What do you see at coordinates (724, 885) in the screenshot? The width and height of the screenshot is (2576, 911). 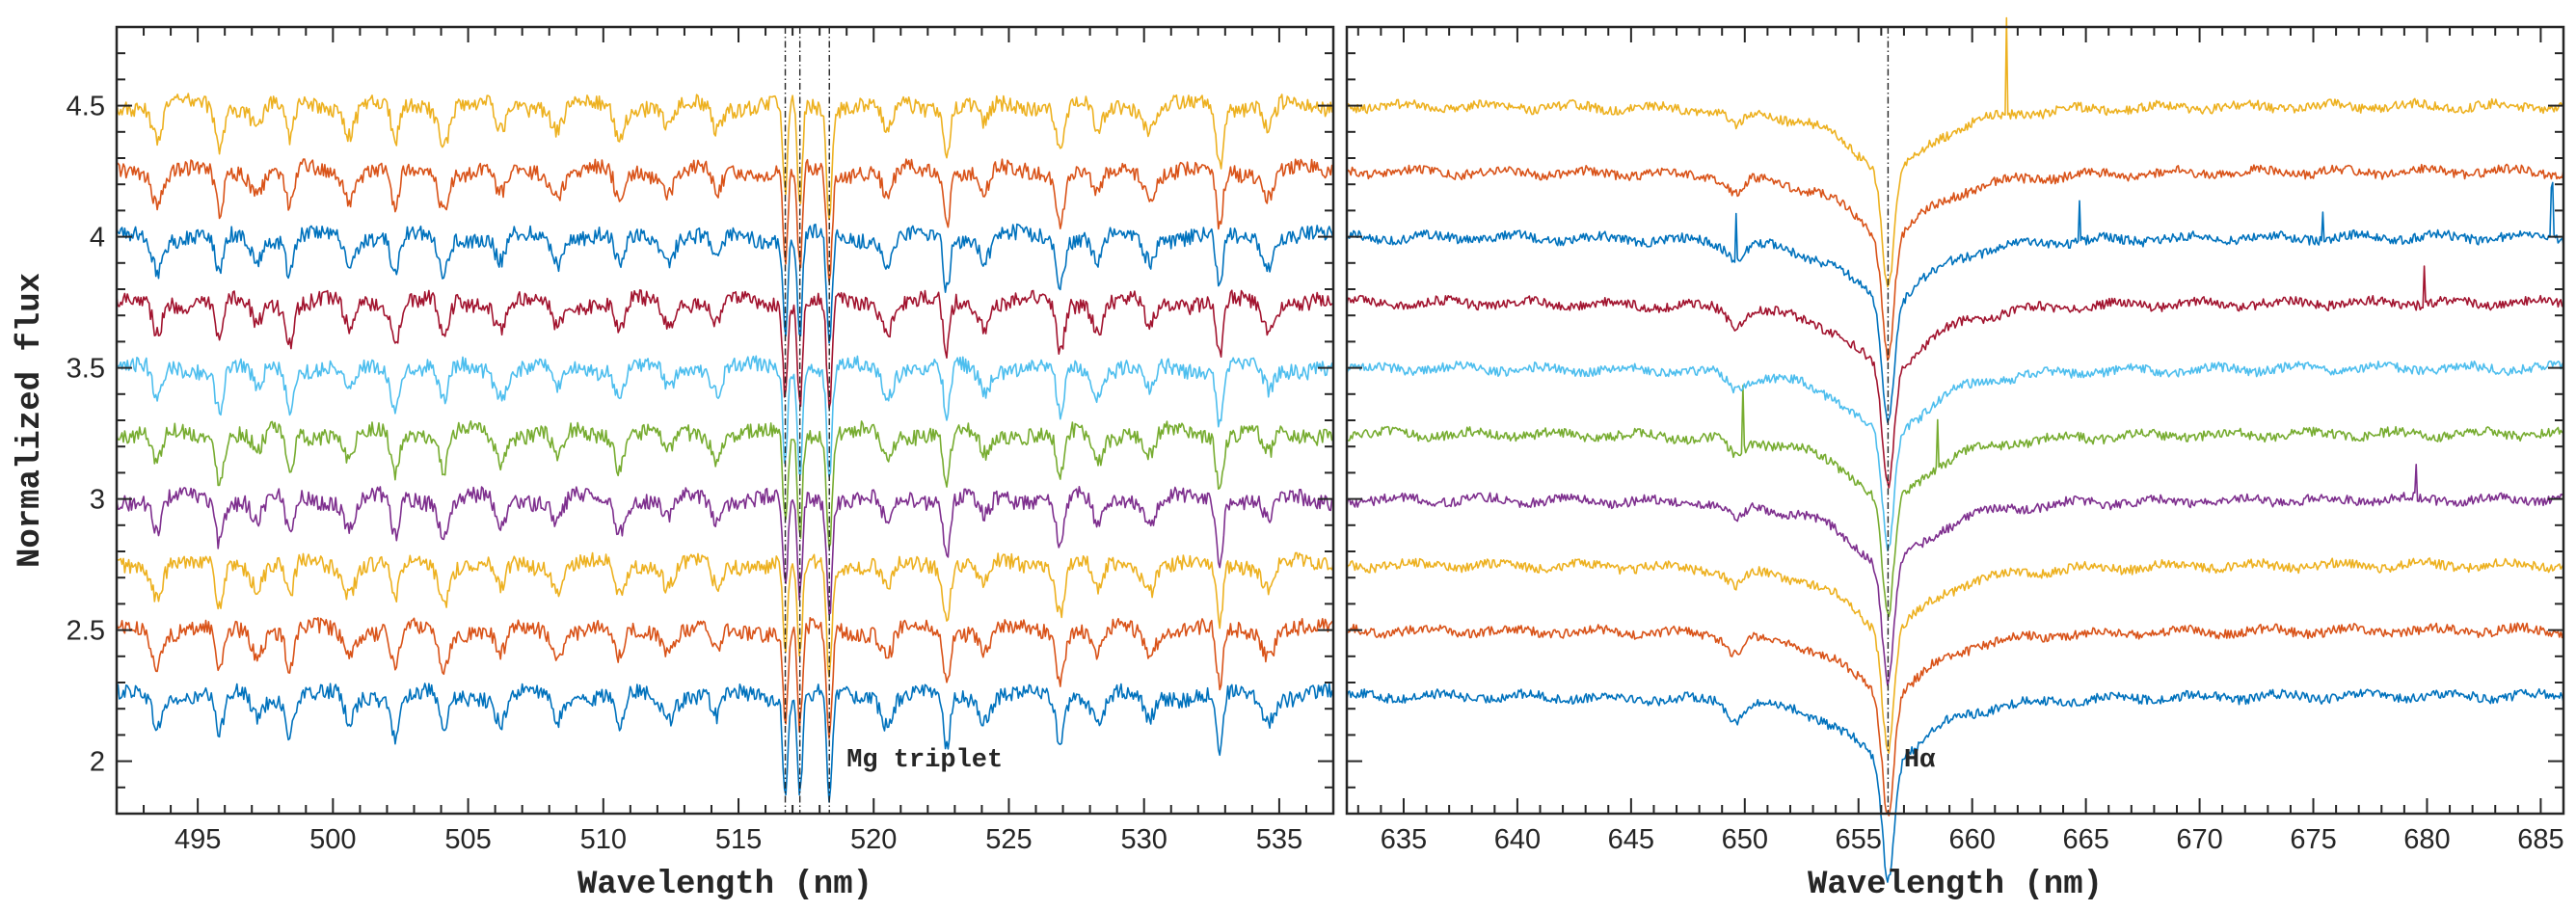 I see `left-x-axis-label: Wavelength (nm)` at bounding box center [724, 885].